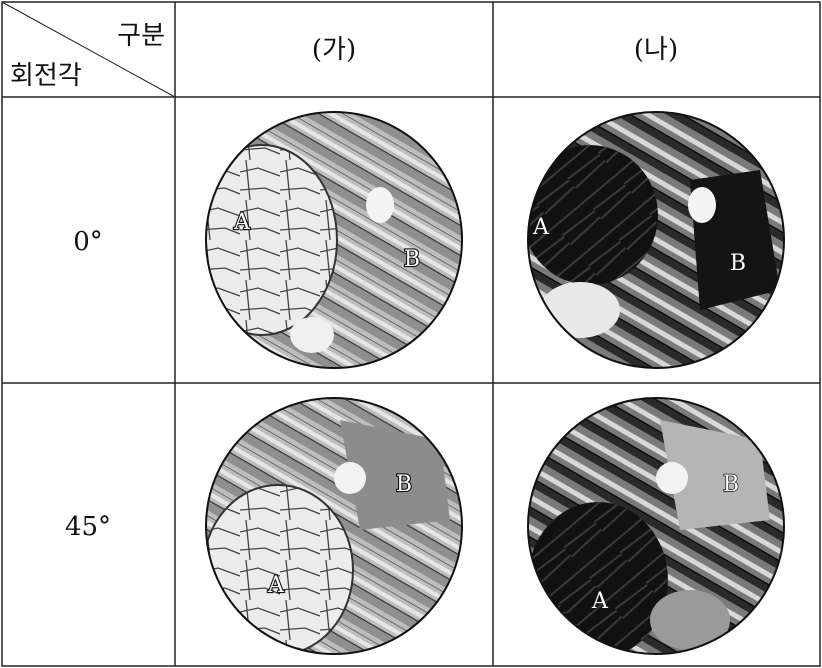 The width and height of the screenshot is (822, 668). I want to click on corner-top: 구분, so click(141, 36).